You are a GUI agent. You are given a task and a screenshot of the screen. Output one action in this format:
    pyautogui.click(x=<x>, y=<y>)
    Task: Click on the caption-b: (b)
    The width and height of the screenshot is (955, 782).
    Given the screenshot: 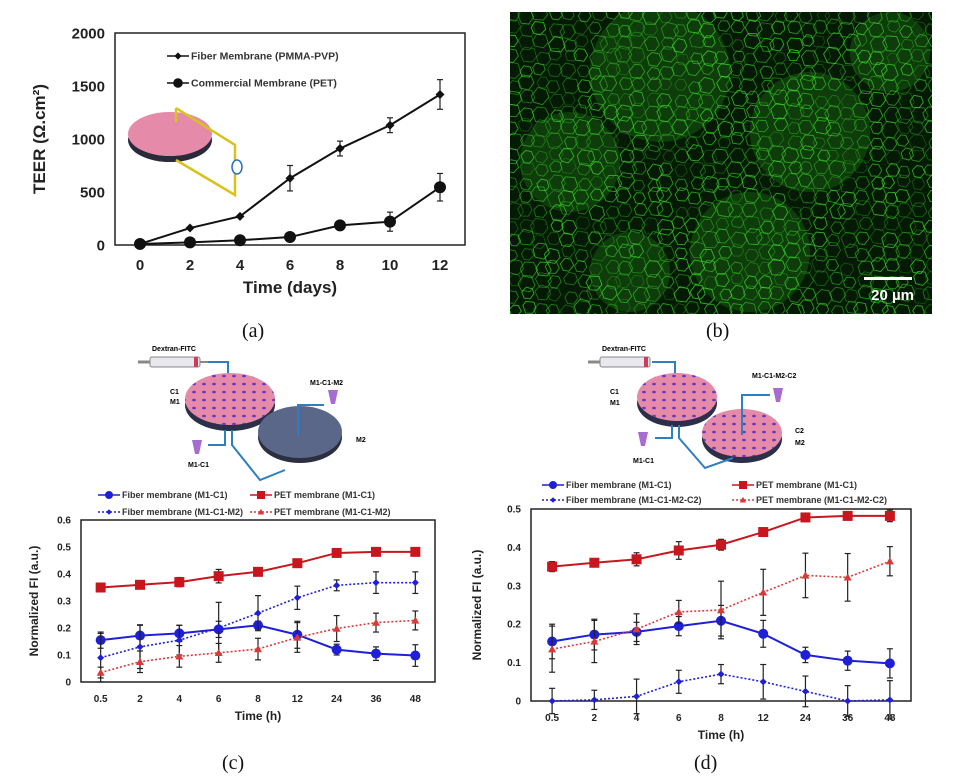 What is the action you would take?
    pyautogui.click(x=718, y=331)
    